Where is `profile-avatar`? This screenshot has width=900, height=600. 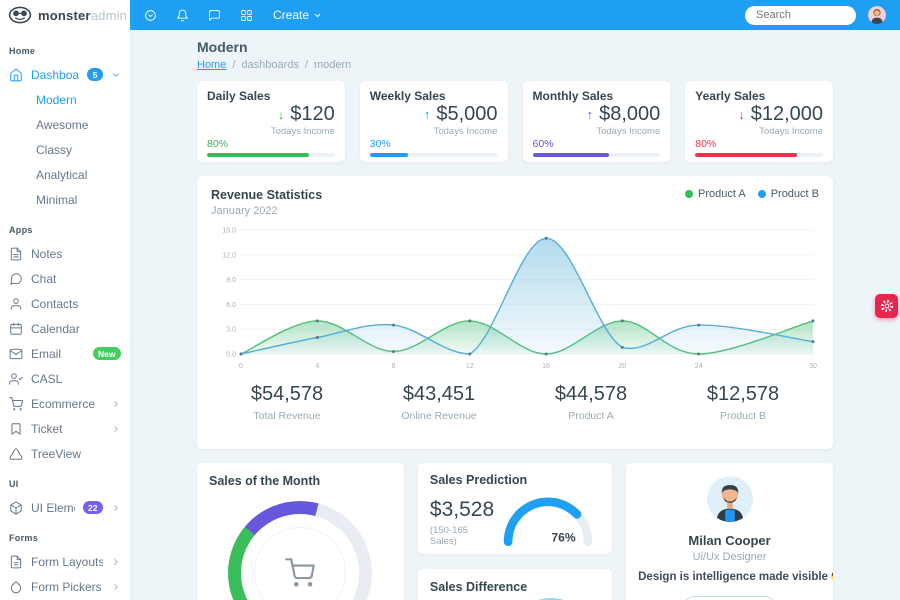
profile-avatar is located at coordinates (729, 499).